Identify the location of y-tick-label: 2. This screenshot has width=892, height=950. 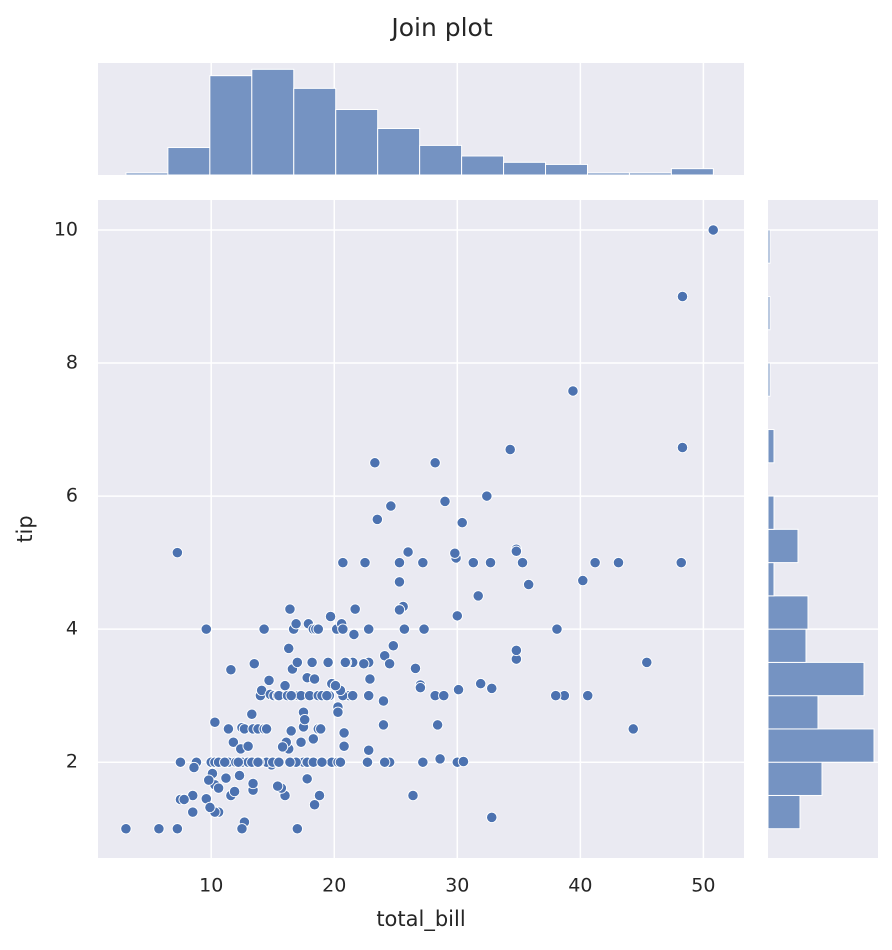
(72, 762).